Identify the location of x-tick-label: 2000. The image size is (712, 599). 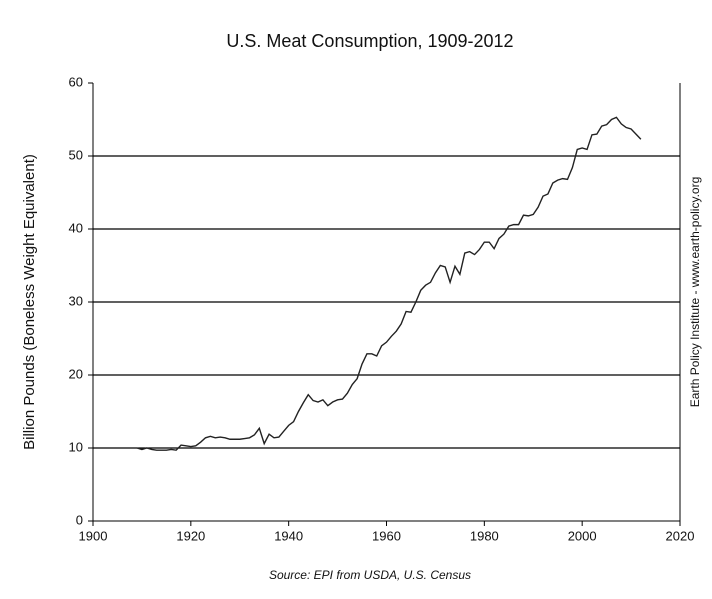
(582, 535).